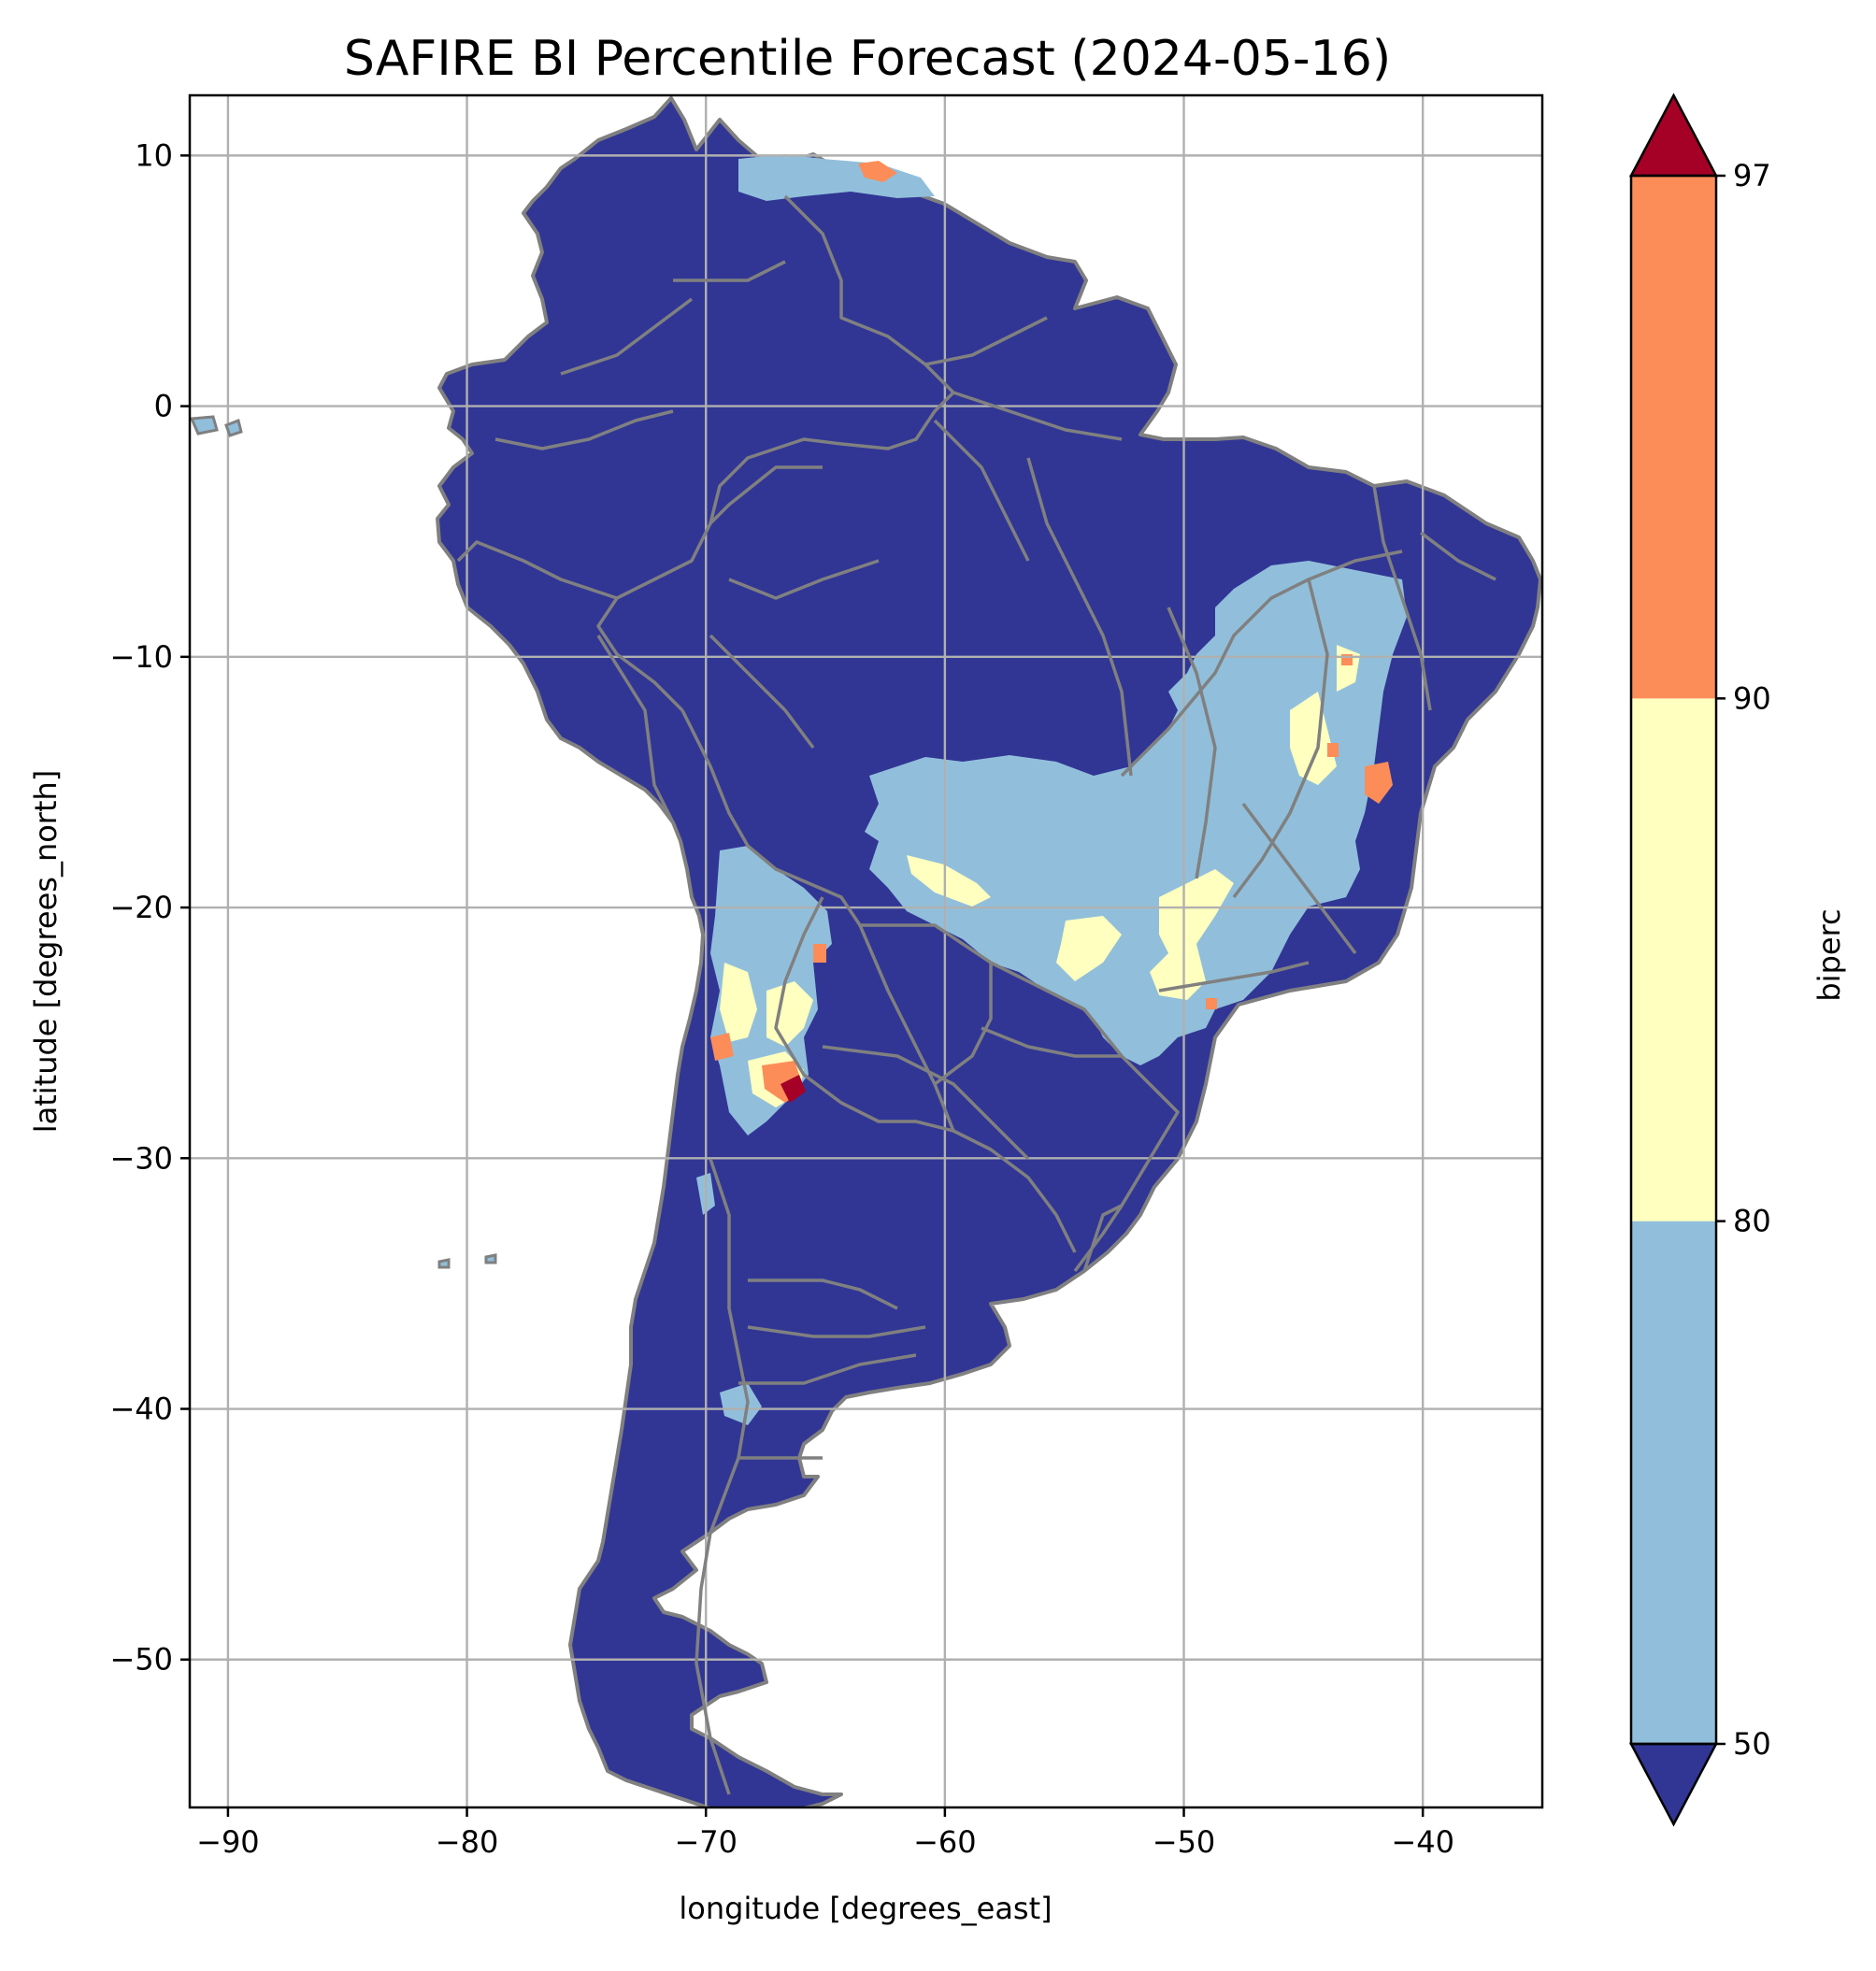 Image resolution: width=1876 pixels, height=1971 pixels. I want to click on colorbar: 50 80 90 97, so click(1699, 960).